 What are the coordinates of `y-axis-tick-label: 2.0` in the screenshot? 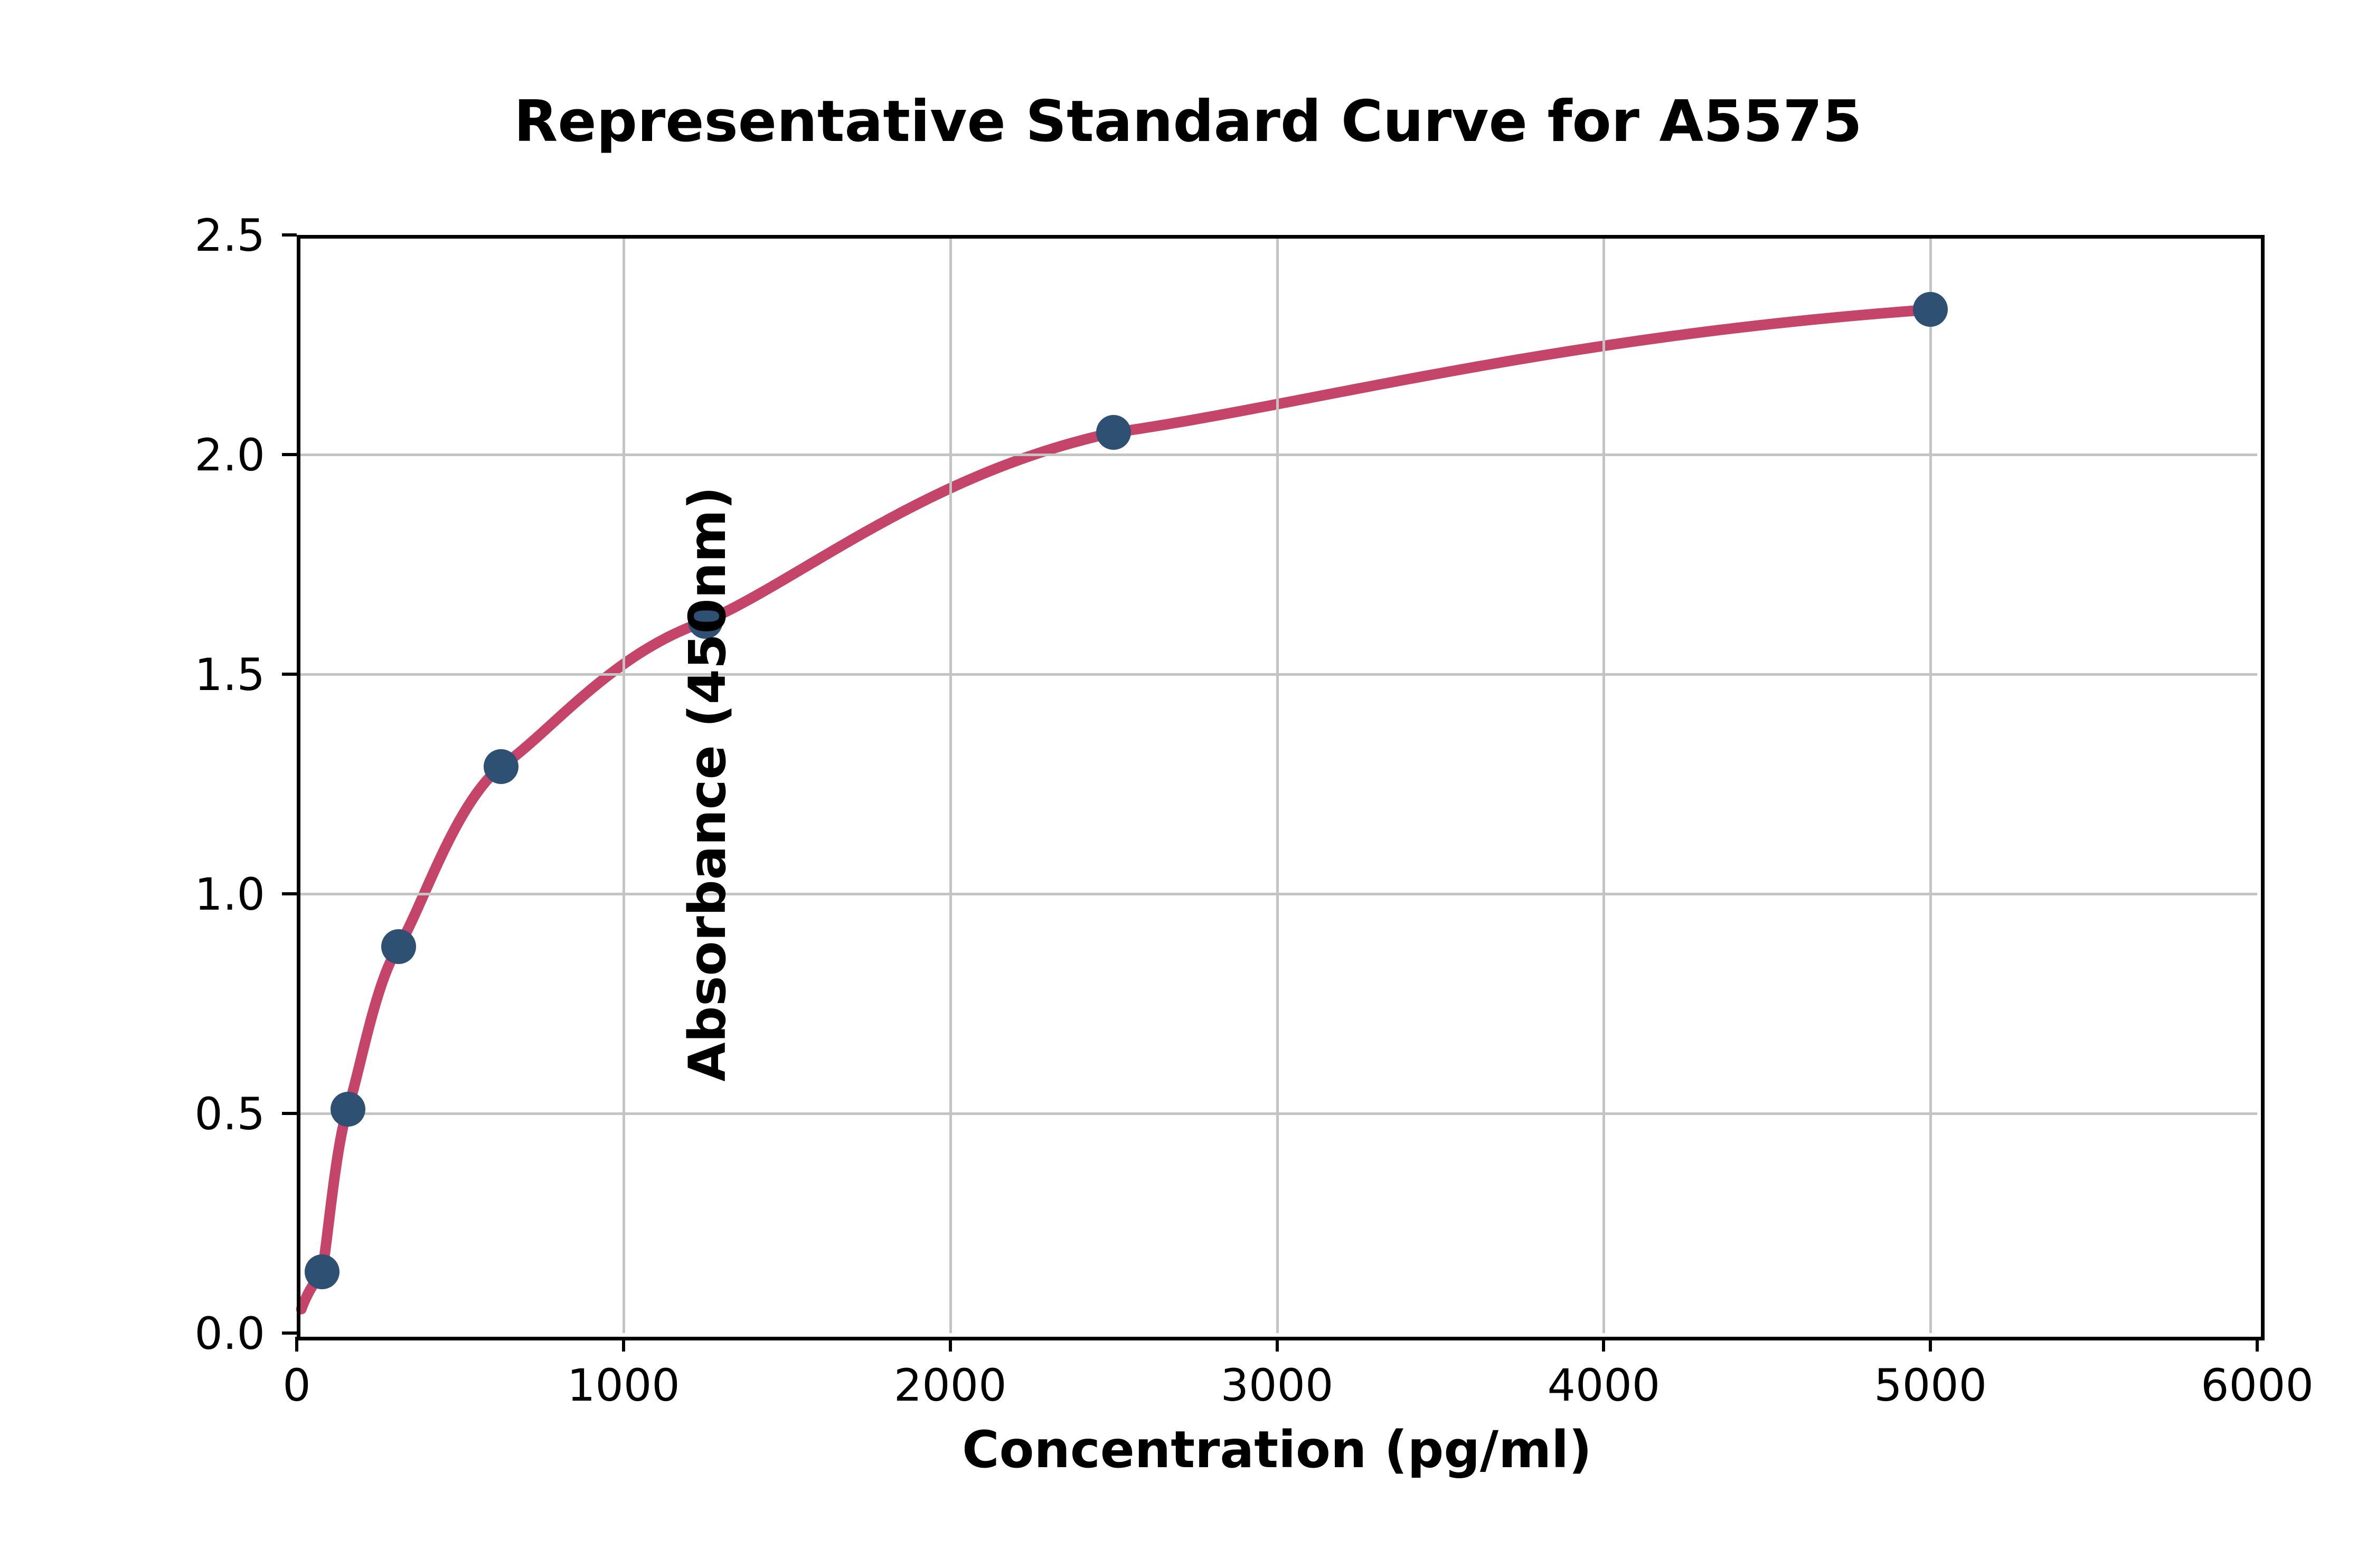 It's located at (230, 455).